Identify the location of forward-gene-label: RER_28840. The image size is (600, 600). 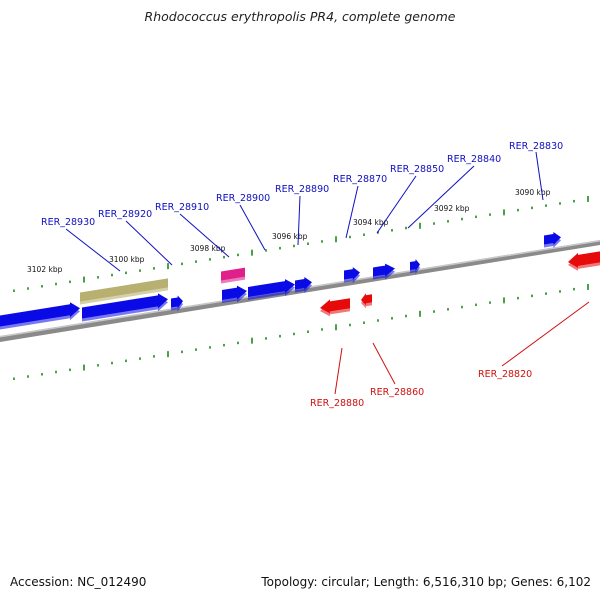
(474, 159).